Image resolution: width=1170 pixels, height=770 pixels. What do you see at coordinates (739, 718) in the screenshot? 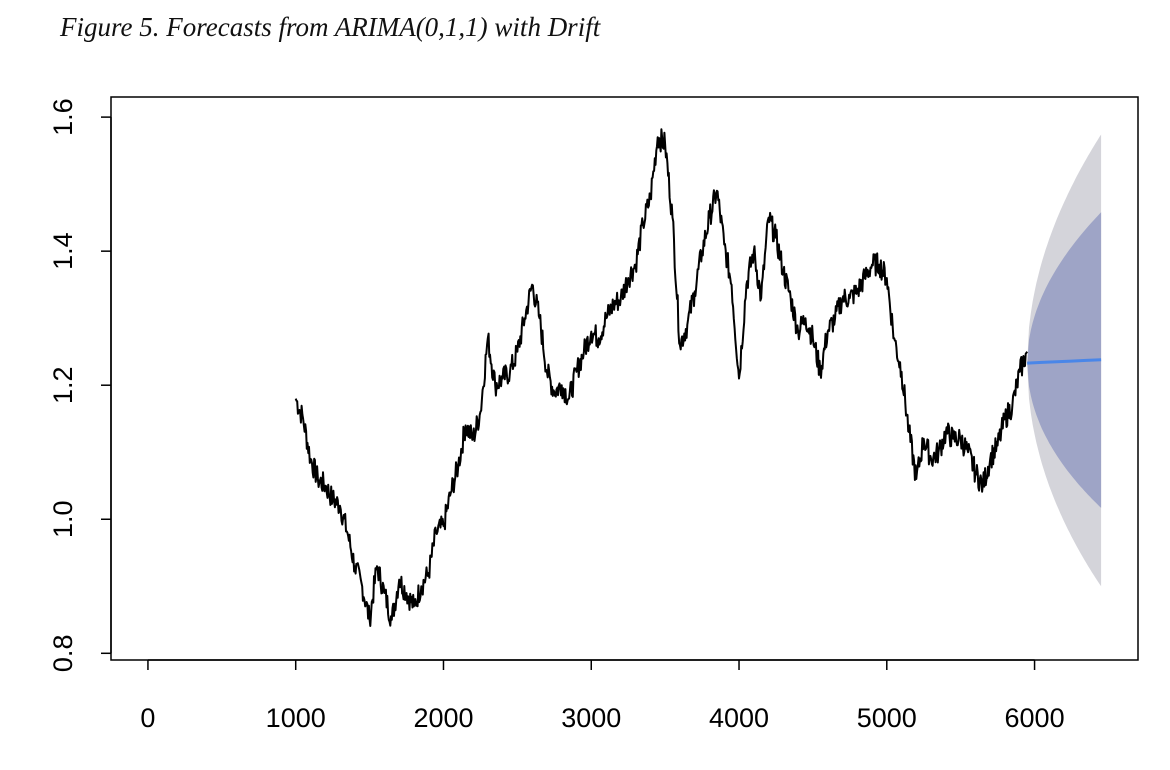
I see `x-tick-label: 4000` at bounding box center [739, 718].